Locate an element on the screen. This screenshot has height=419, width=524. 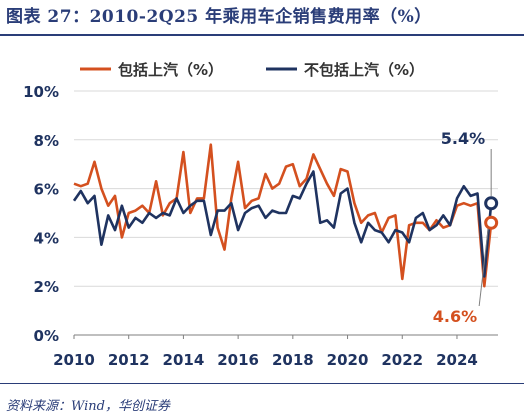
legend: 包括上汽（%） 不包括上汽（%） is located at coordinates (252, 70).